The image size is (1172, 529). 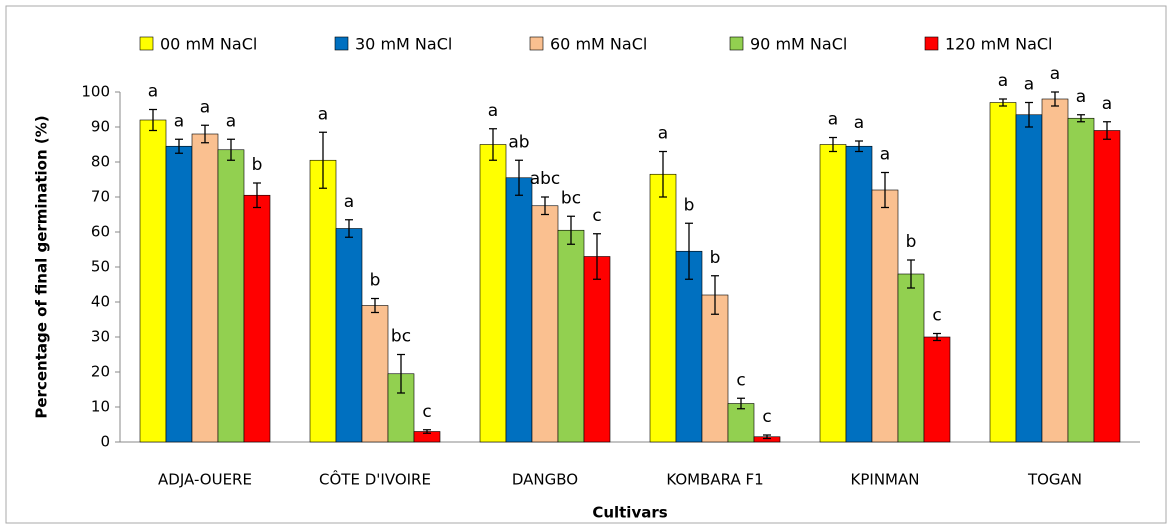 I want to click on y-tick-label: 60, so click(x=100, y=232).